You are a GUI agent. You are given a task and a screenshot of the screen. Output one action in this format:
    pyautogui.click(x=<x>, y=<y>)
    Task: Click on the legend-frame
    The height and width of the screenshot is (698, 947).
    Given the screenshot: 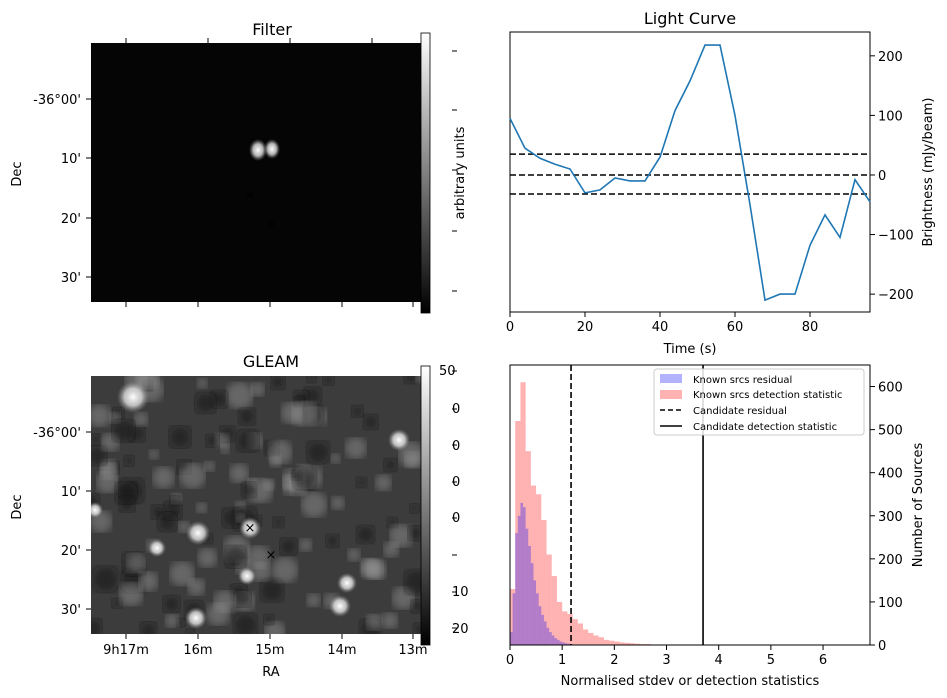 What is the action you would take?
    pyautogui.click(x=759, y=402)
    